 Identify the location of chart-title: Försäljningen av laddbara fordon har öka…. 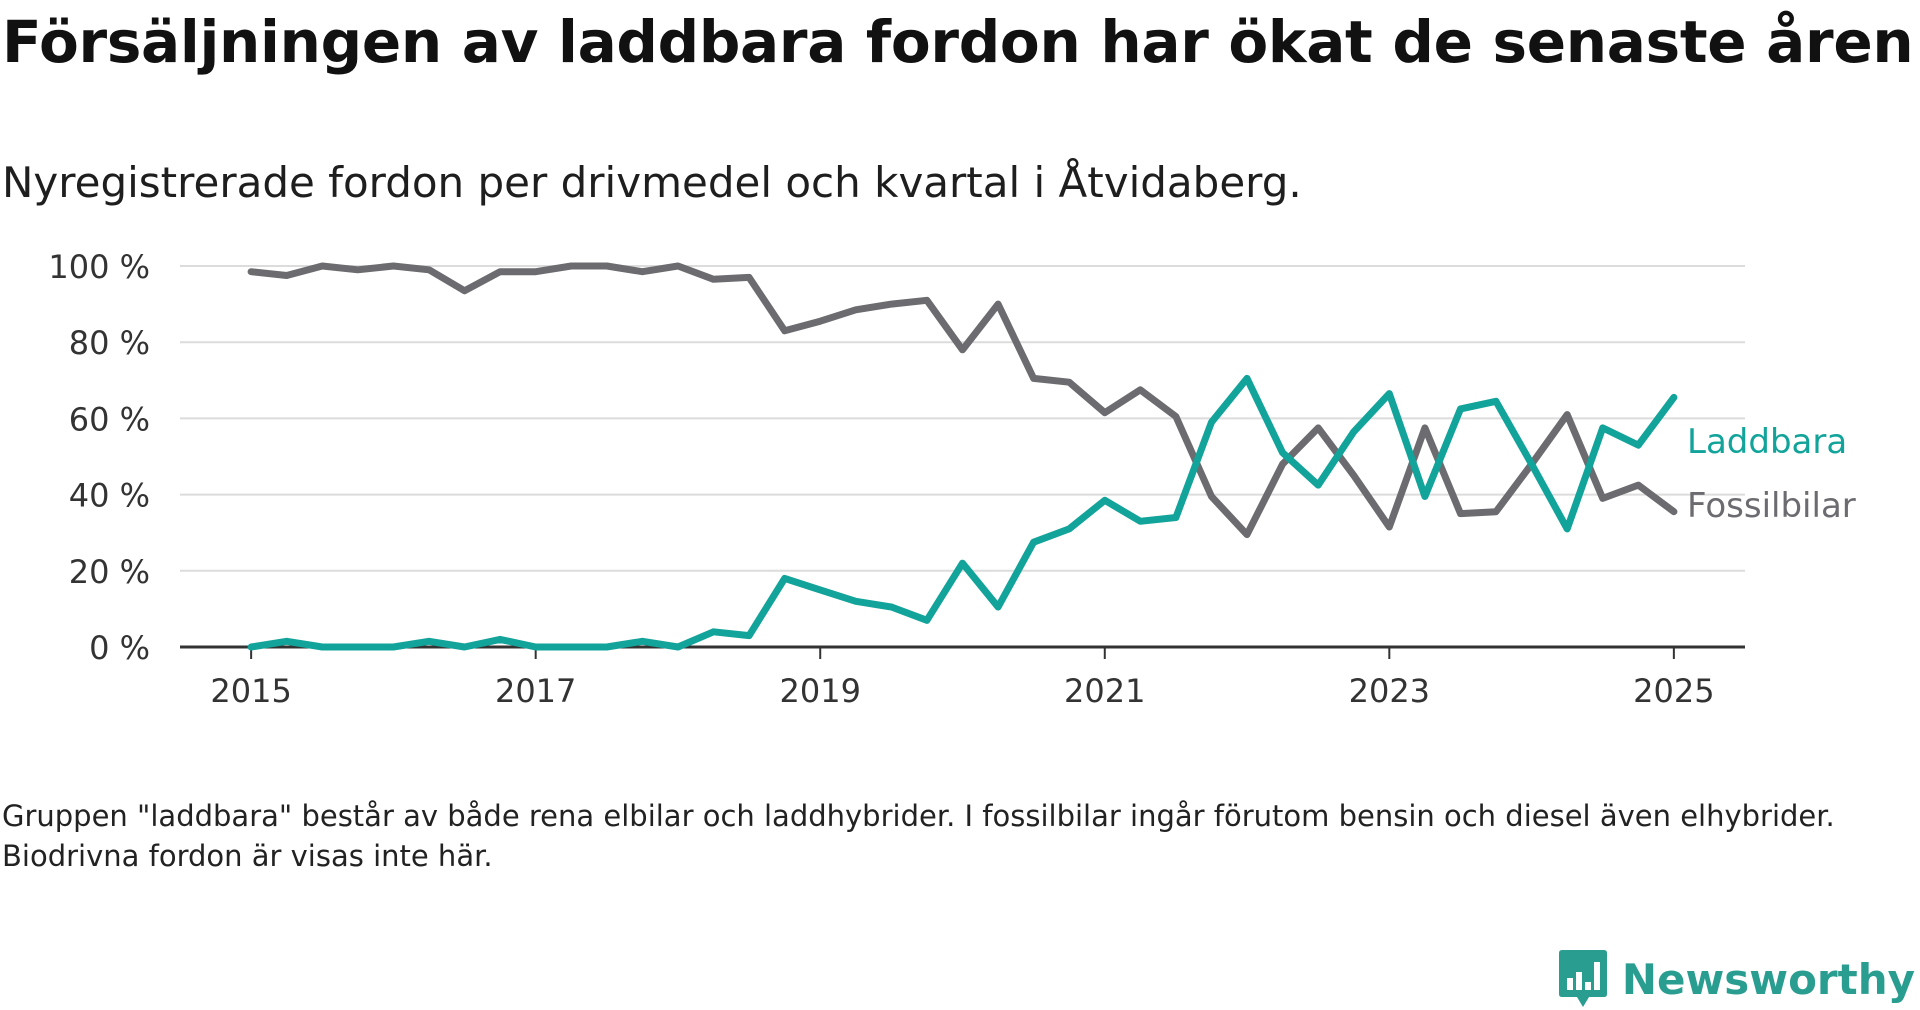
(958, 42).